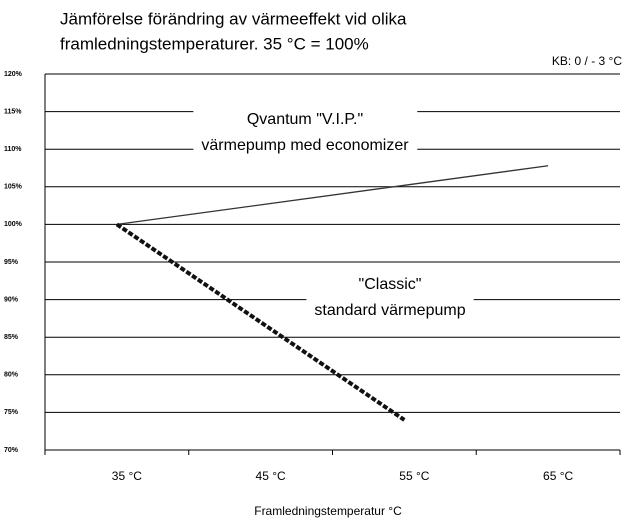  Describe the element at coordinates (127, 476) in the screenshot. I see `x-tick-label: 35 °C` at that location.